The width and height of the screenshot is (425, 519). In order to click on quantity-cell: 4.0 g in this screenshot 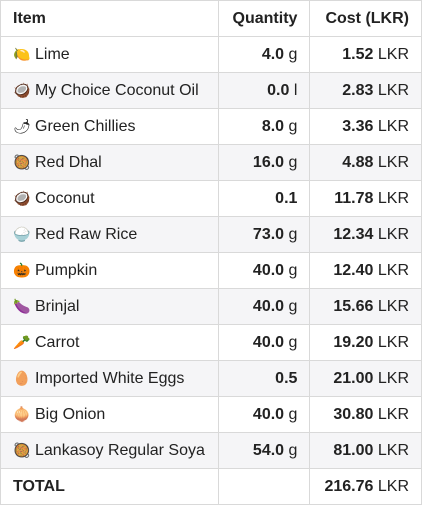, I will do `click(264, 54)`.